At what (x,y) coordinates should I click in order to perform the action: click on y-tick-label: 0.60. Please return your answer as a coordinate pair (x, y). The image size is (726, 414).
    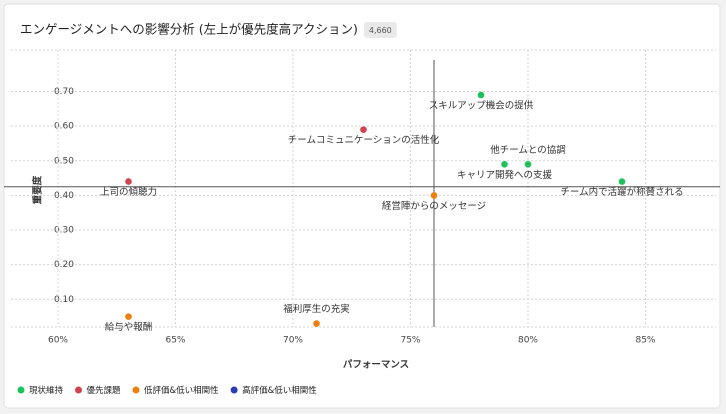
    Looking at the image, I should click on (64, 127).